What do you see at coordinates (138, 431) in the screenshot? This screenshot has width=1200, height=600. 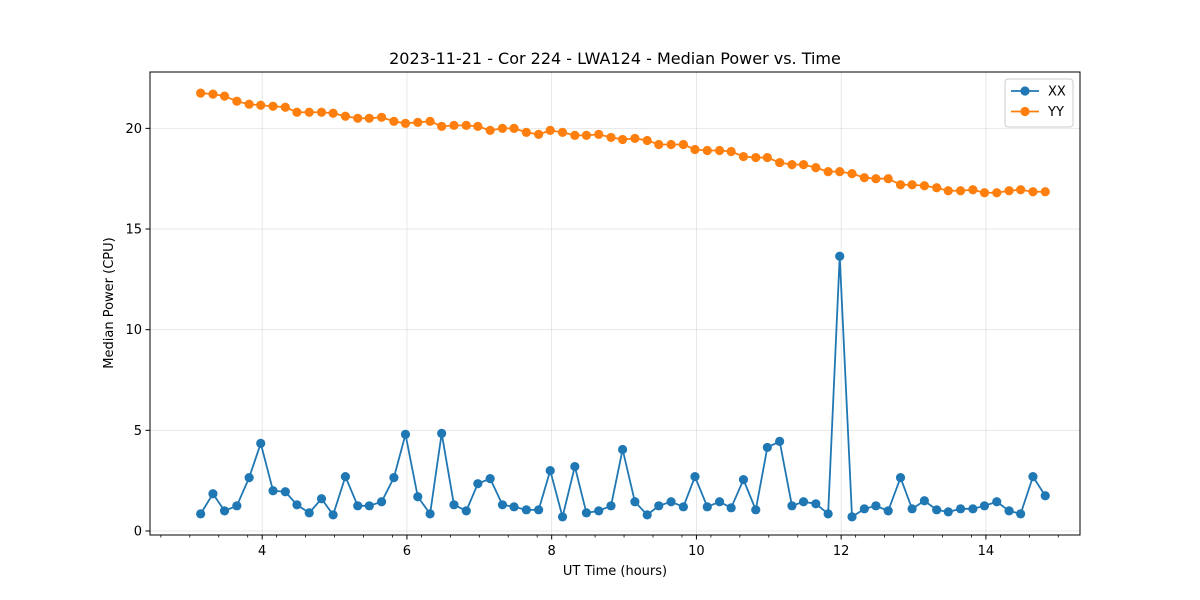 I see `y-tick-label: 5` at bounding box center [138, 431].